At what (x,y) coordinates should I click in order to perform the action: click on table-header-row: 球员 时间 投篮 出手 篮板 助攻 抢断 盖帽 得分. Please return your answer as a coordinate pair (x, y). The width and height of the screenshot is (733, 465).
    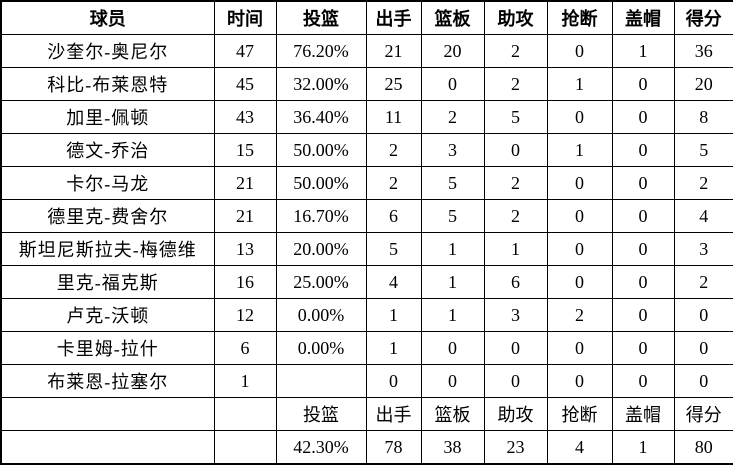
    Looking at the image, I should click on (366, 17).